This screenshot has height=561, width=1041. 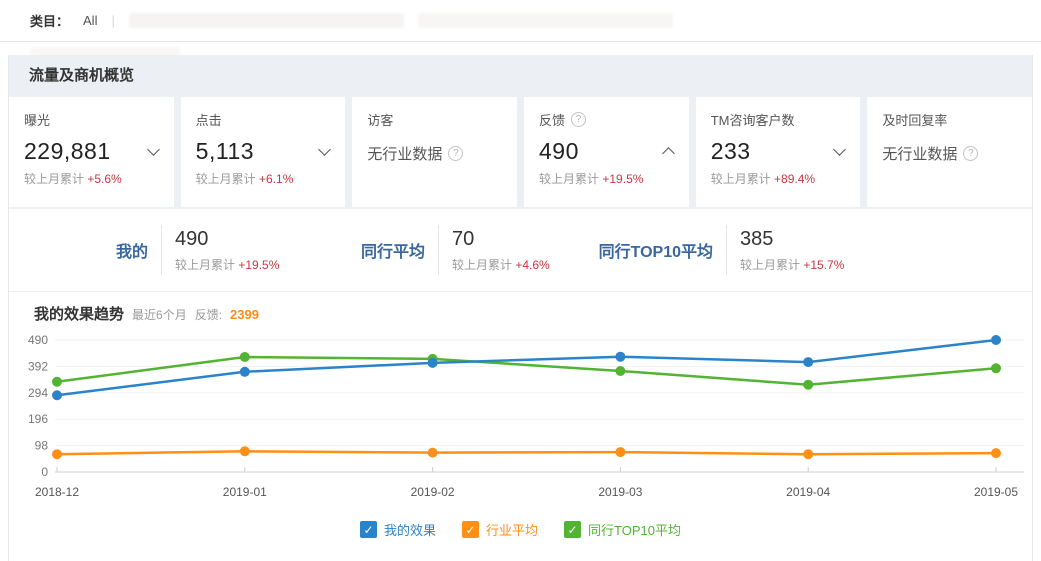 What do you see at coordinates (44, 472) in the screenshot?
I see `y-axis-tick-label: 0` at bounding box center [44, 472].